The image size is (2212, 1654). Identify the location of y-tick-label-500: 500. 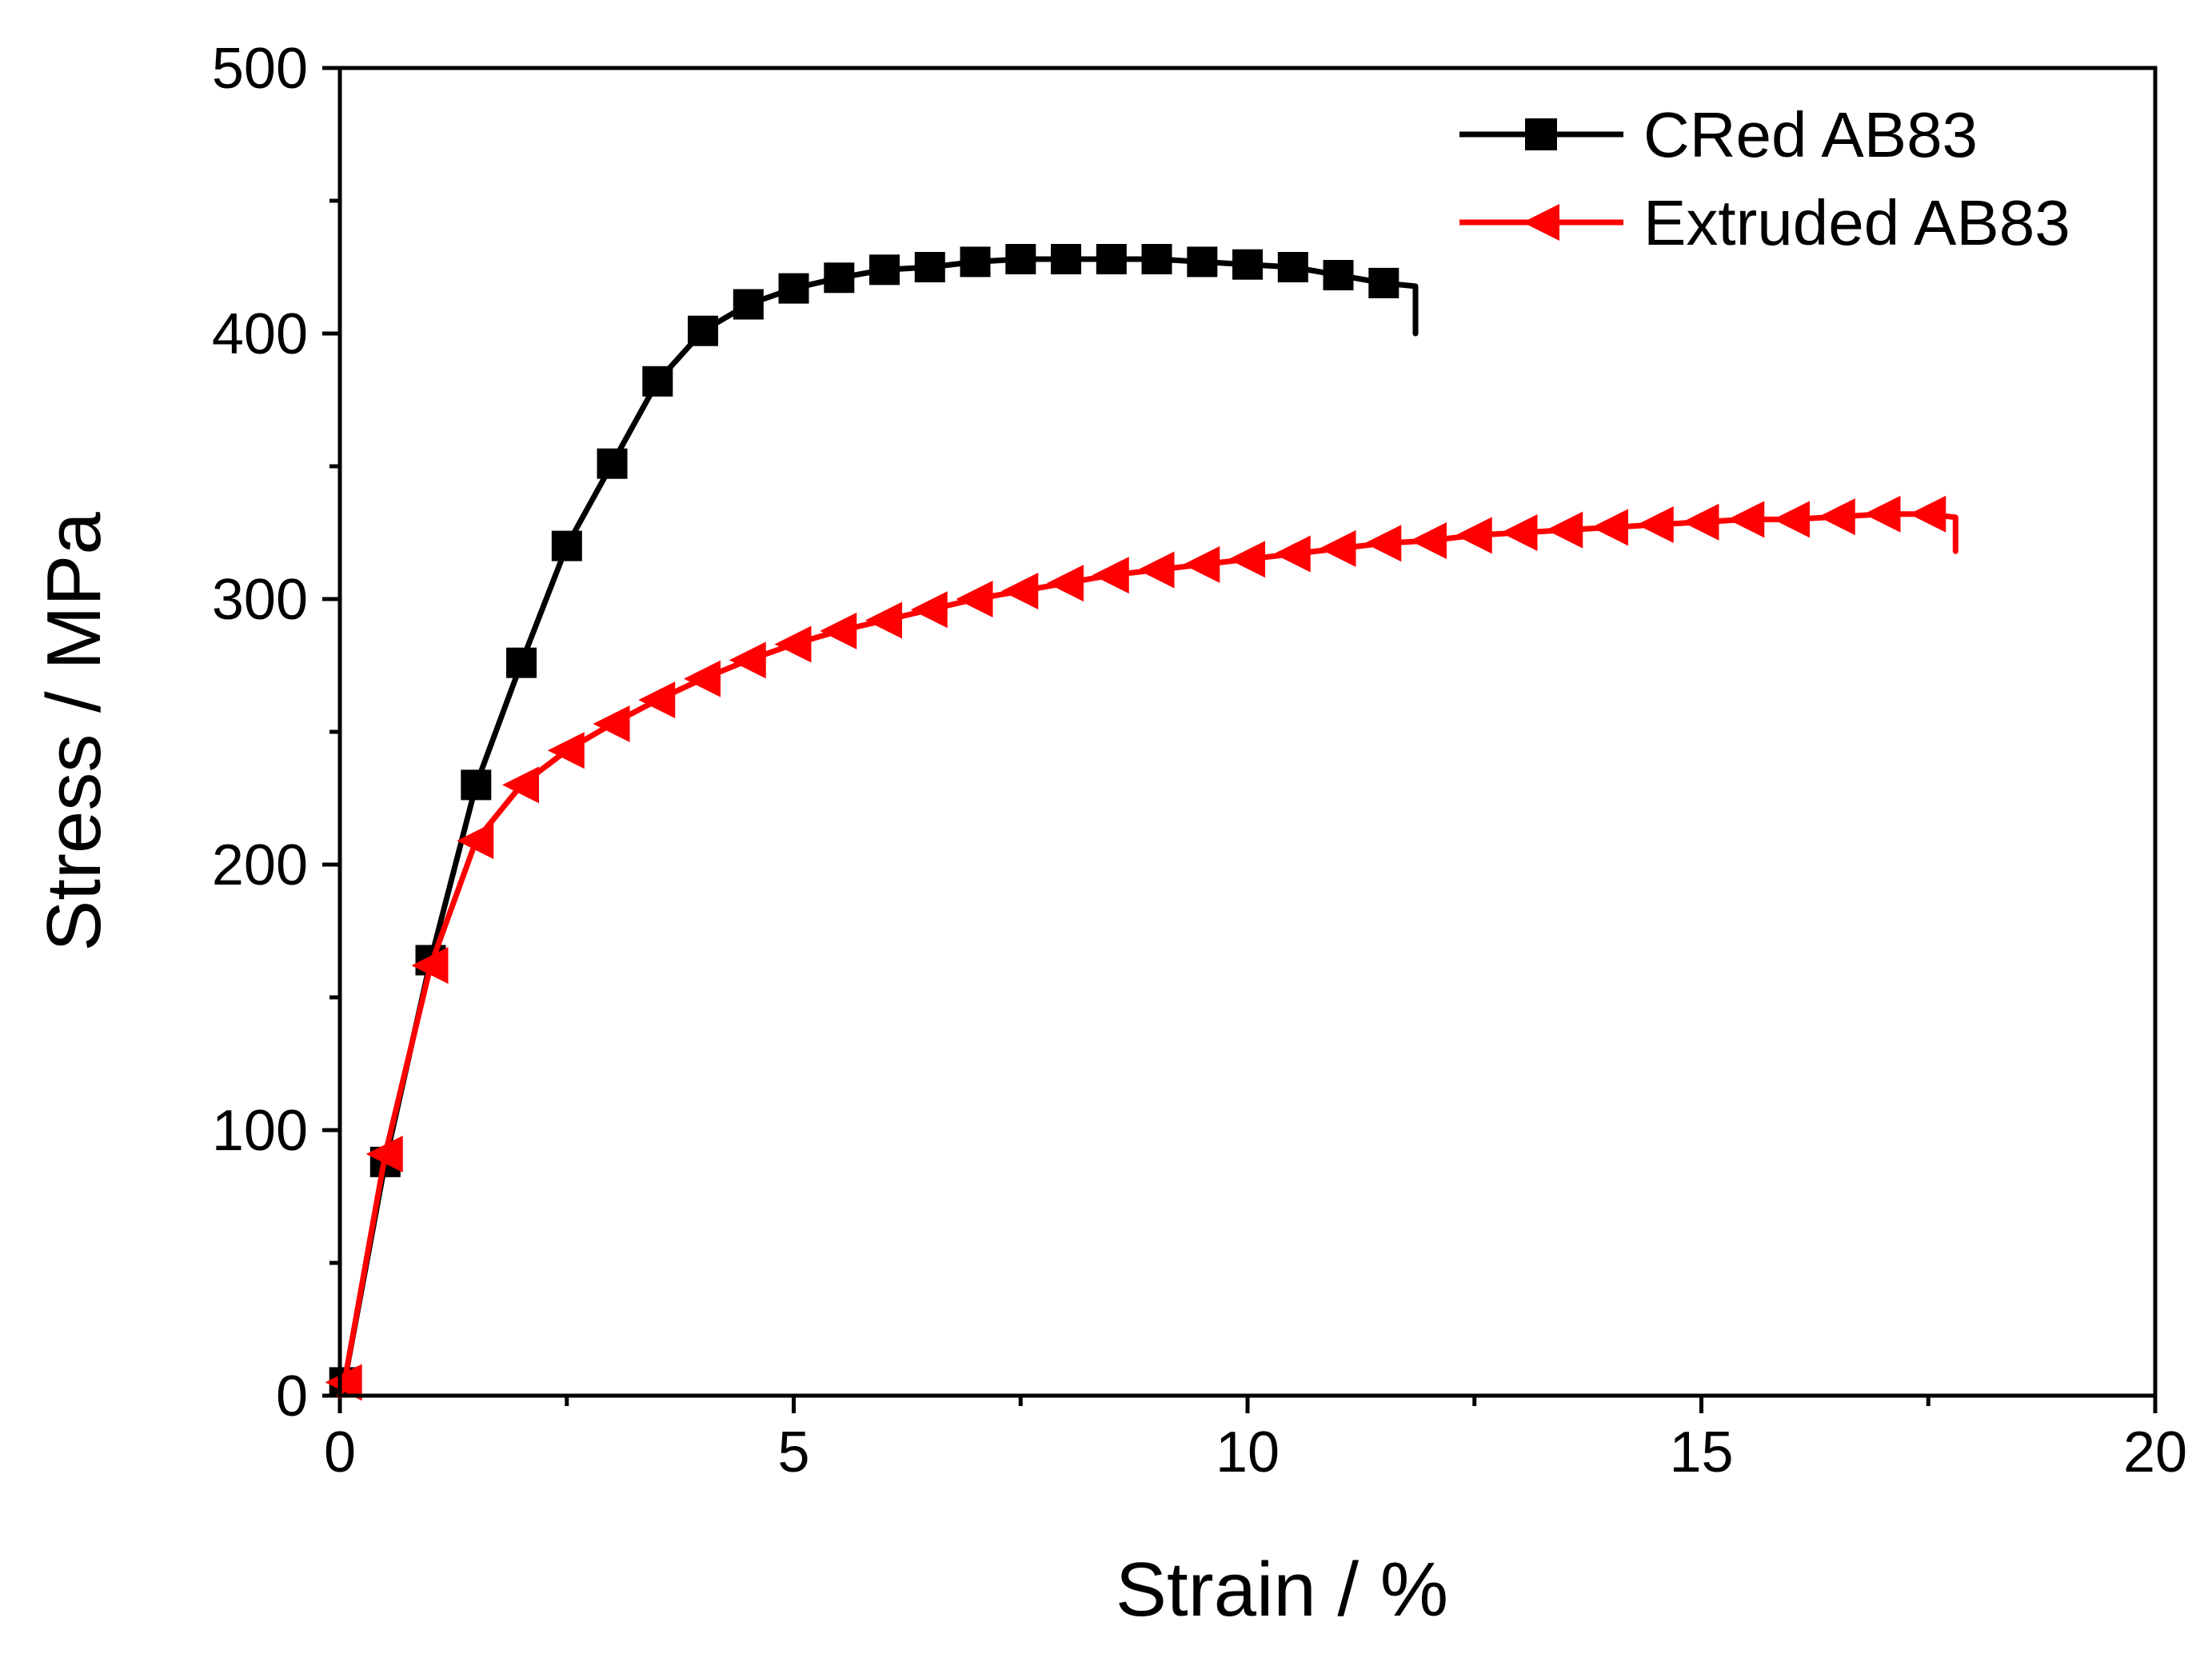
(260, 69).